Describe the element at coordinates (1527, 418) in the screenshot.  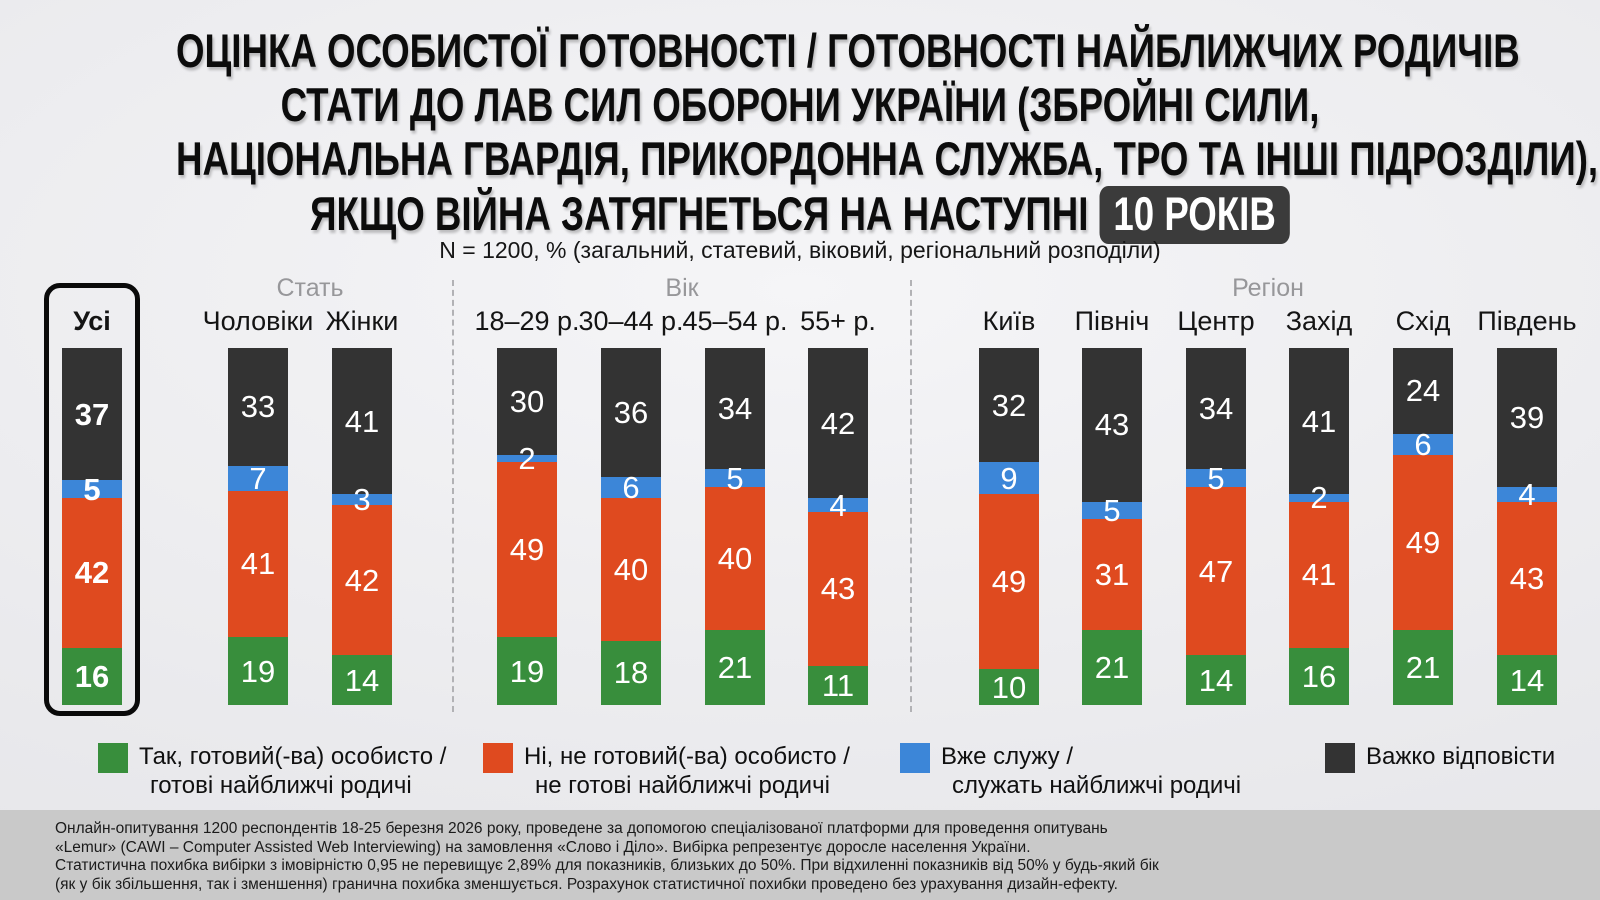
I see `bar-value-label: 39` at that location.